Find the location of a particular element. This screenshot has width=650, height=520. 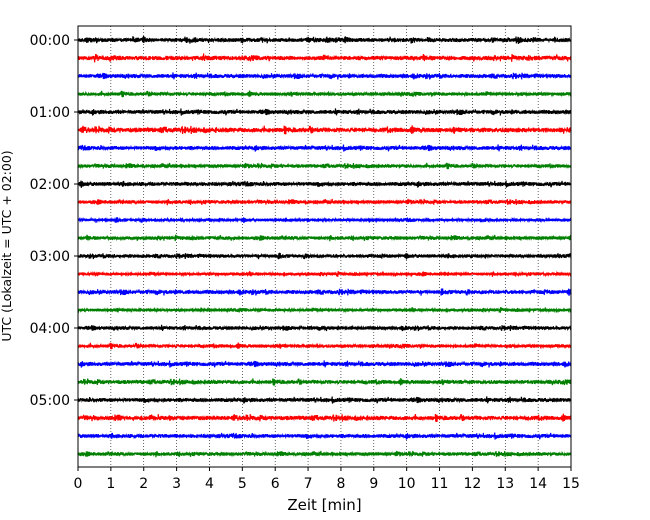

y-tick-label: 03:00 is located at coordinates (50, 257).